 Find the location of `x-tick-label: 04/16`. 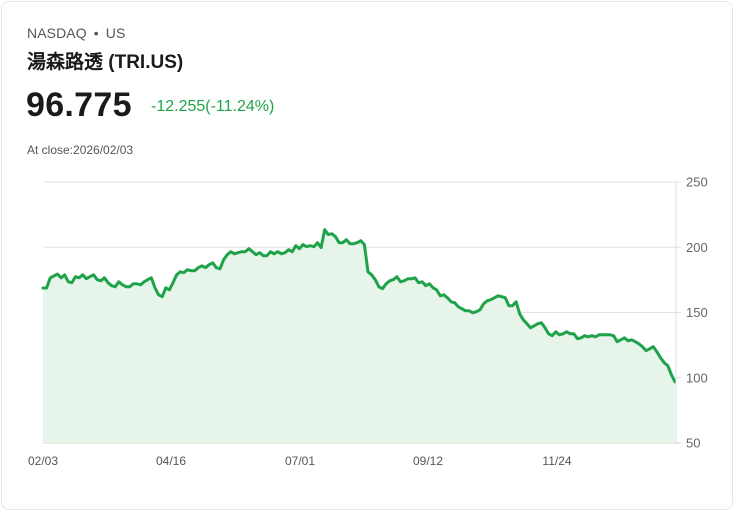

x-tick-label: 04/16 is located at coordinates (171, 461).